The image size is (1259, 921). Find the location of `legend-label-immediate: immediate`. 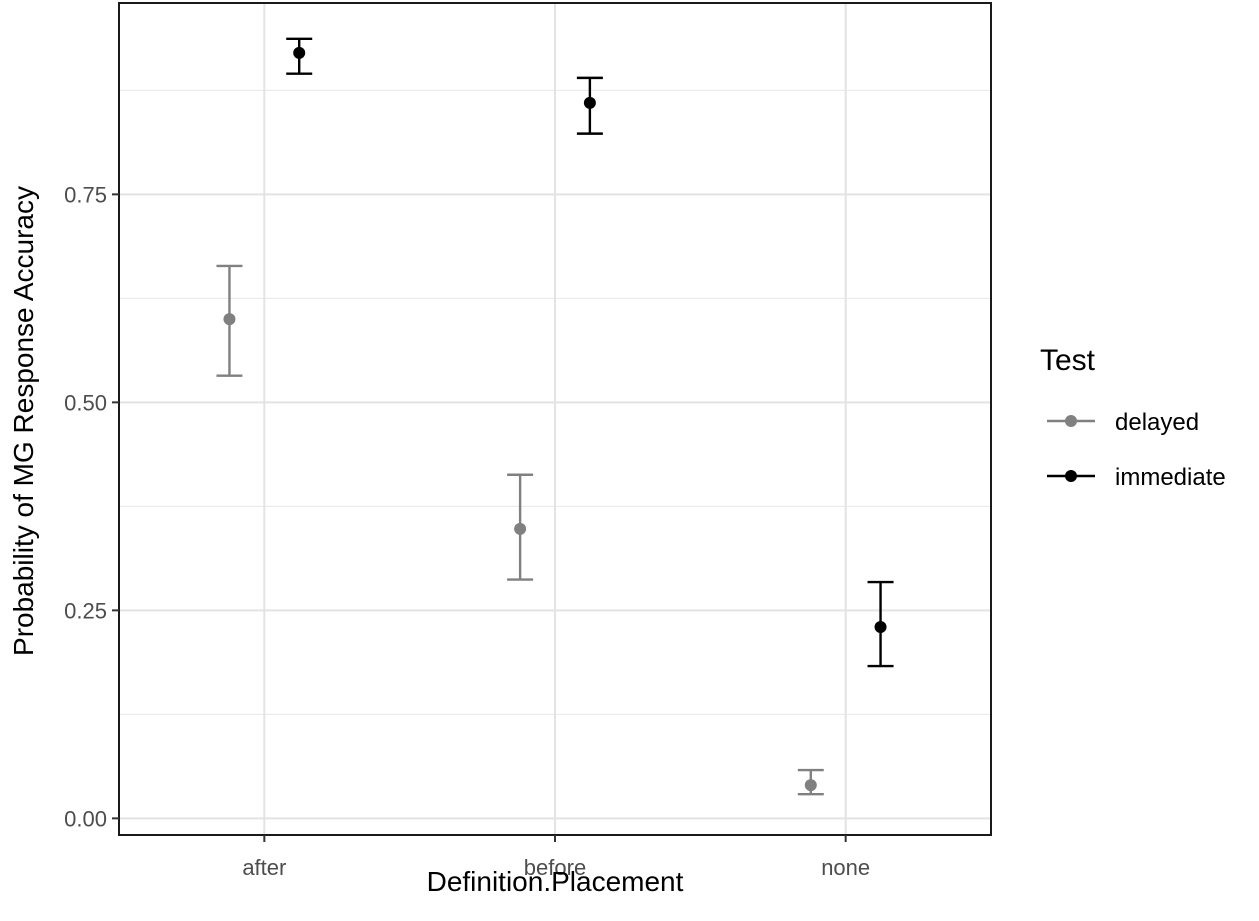

legend-label-immediate: immediate is located at coordinates (1170, 477).